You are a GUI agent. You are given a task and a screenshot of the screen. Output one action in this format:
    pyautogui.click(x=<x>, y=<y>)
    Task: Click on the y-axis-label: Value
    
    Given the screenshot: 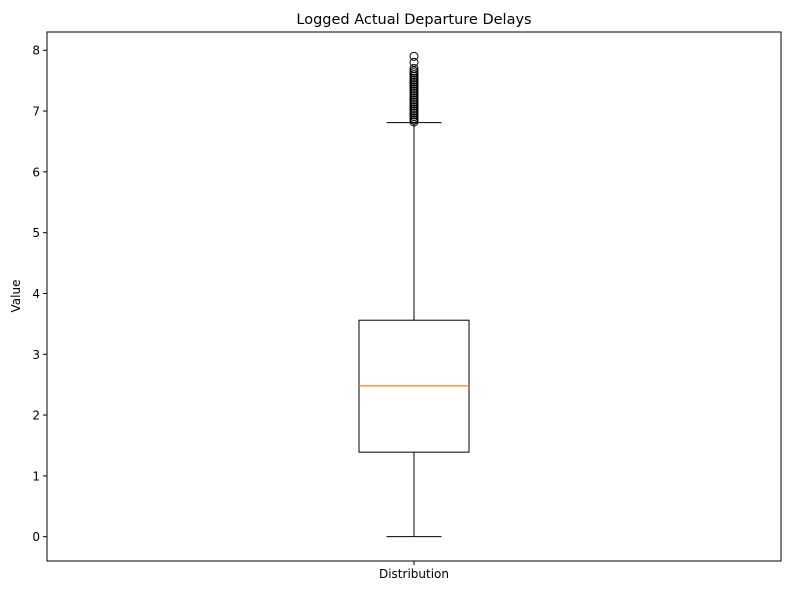 What is the action you would take?
    pyautogui.click(x=16, y=296)
    